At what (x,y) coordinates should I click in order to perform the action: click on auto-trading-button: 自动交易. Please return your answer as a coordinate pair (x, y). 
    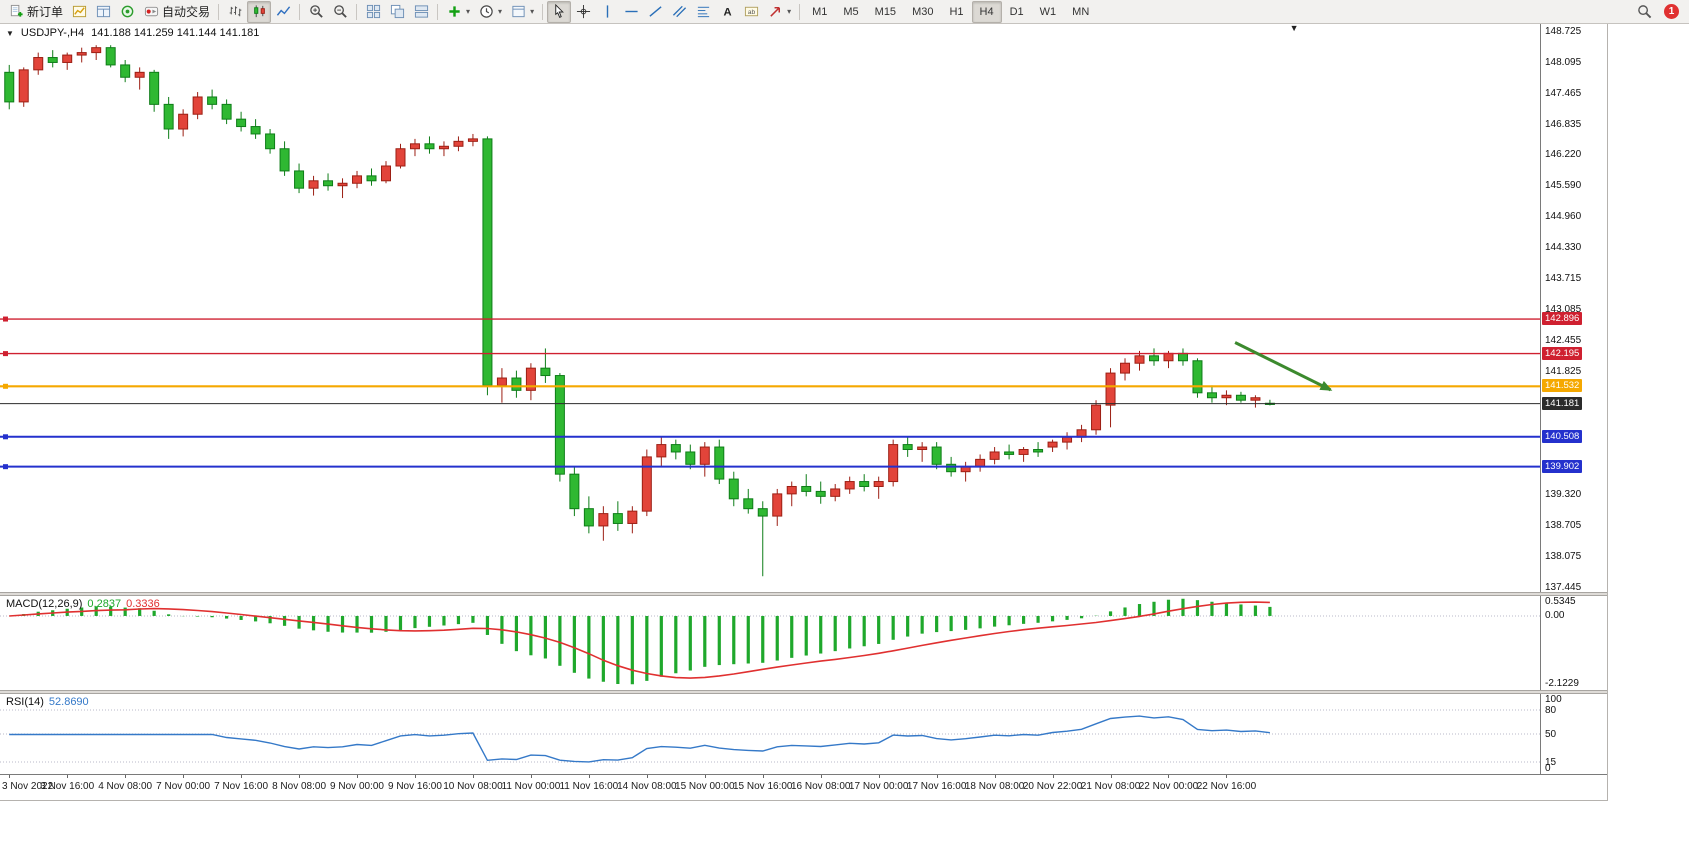
    Looking at the image, I should click on (176, 12).